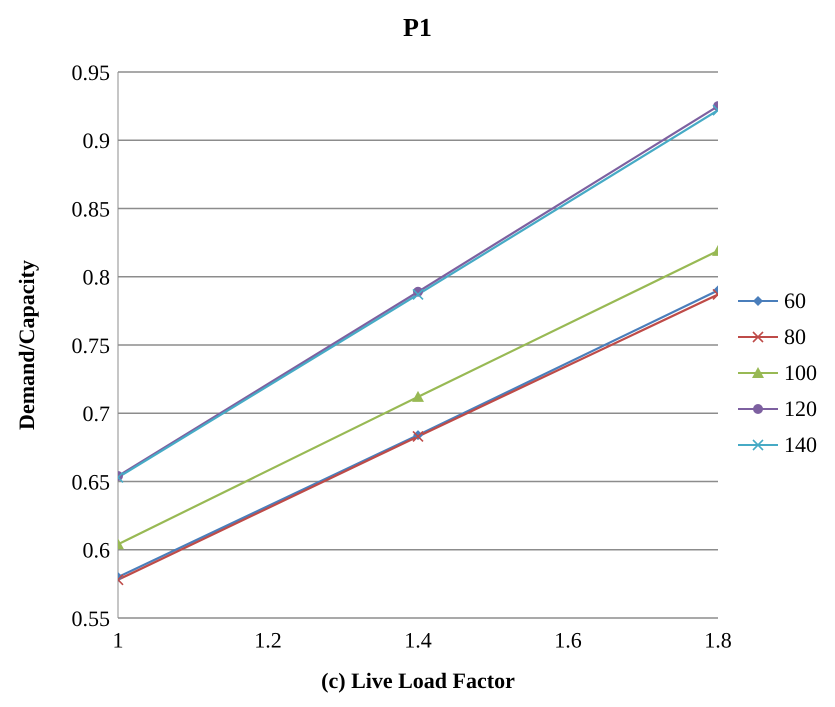 This screenshot has width=835, height=707. Describe the element at coordinates (96, 413) in the screenshot. I see `y-tick-label: 0.7` at that location.